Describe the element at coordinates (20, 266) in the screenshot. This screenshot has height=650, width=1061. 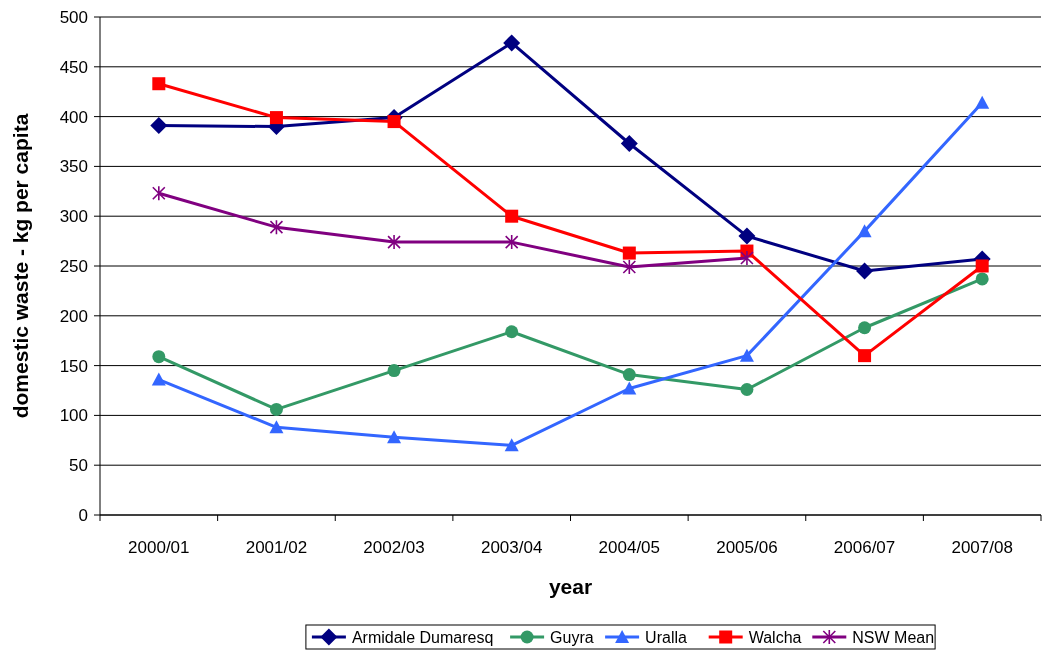
I see `y-axis-title: domestic waste - kg per capita` at that location.